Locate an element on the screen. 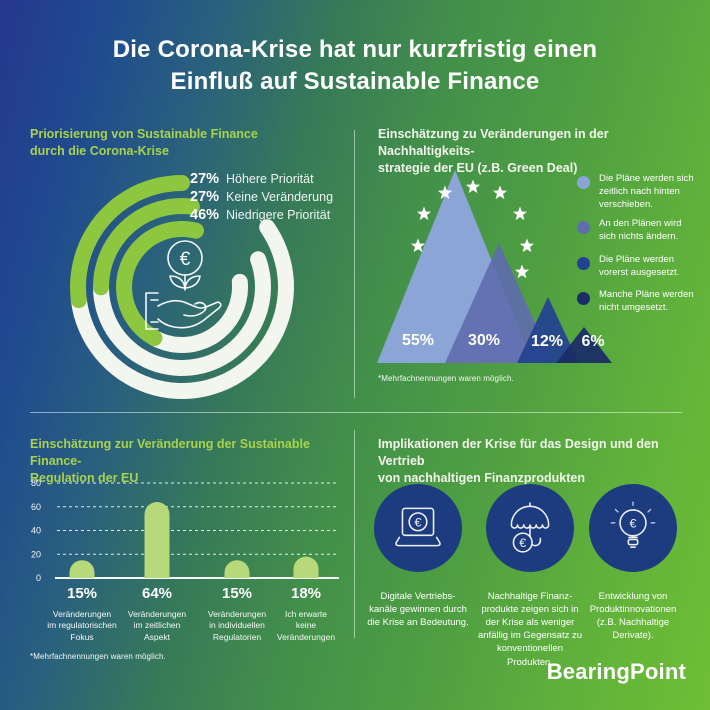 The height and width of the screenshot is (710, 710). legend-item: An den Plänen wird sich nichts ändern. is located at coordinates (640, 230).